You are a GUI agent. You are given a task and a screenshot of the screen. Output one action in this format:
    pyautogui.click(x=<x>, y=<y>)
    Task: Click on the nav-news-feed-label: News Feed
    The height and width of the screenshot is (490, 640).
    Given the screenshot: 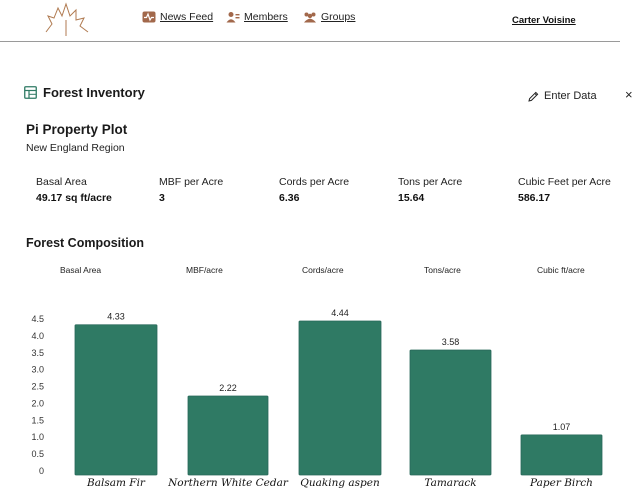 What is the action you would take?
    pyautogui.click(x=187, y=17)
    